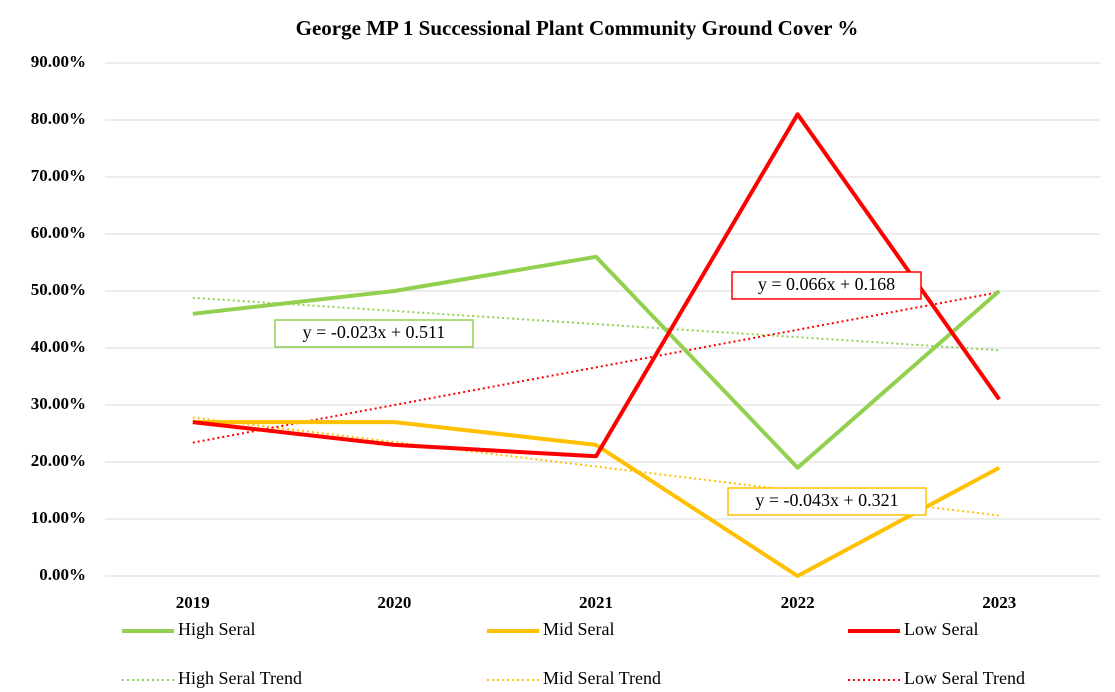  I want to click on y-tick-label: 50.00%, so click(58, 289).